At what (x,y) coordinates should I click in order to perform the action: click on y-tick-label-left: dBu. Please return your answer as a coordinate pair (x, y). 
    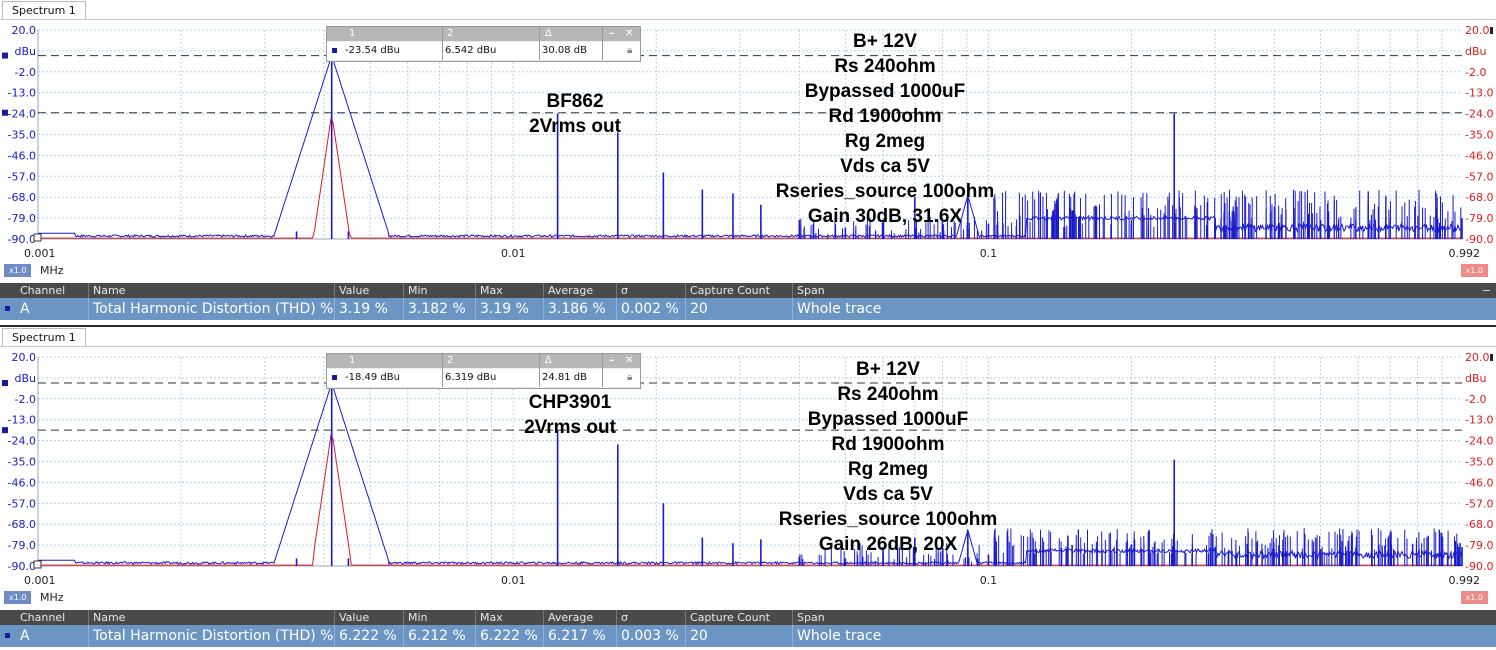
    Looking at the image, I should click on (25, 378).